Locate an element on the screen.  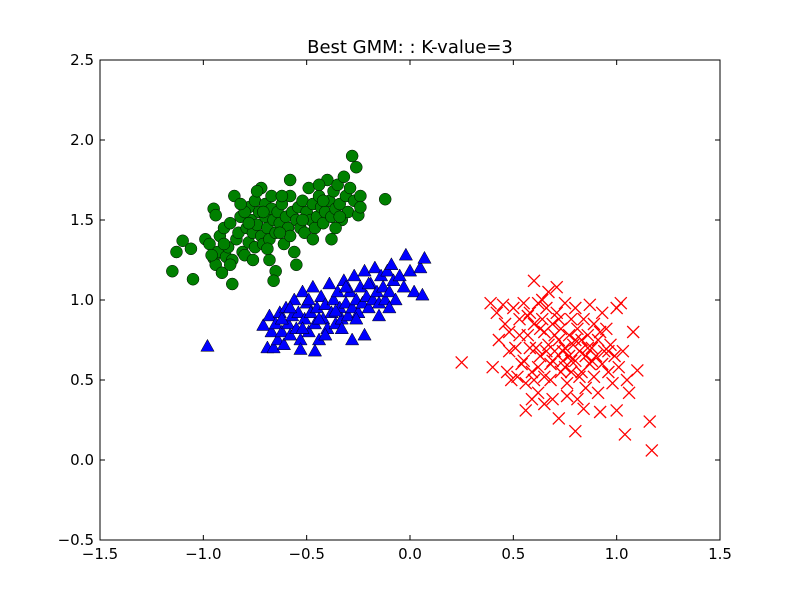
series-2-x-points is located at coordinates (557, 365).